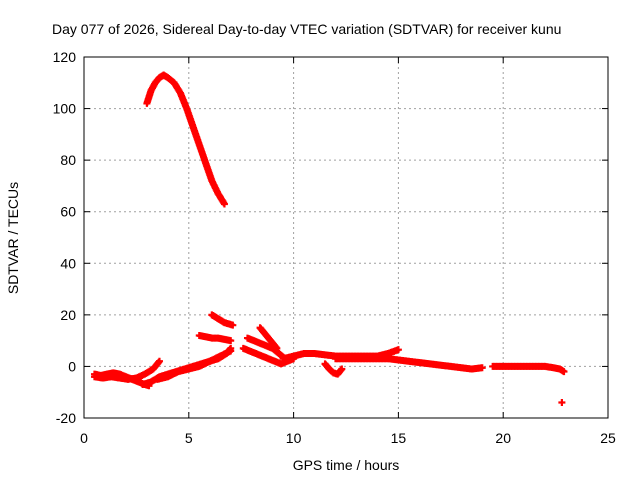  Describe the element at coordinates (68, 315) in the screenshot. I see `y-tick-label: 20` at that location.